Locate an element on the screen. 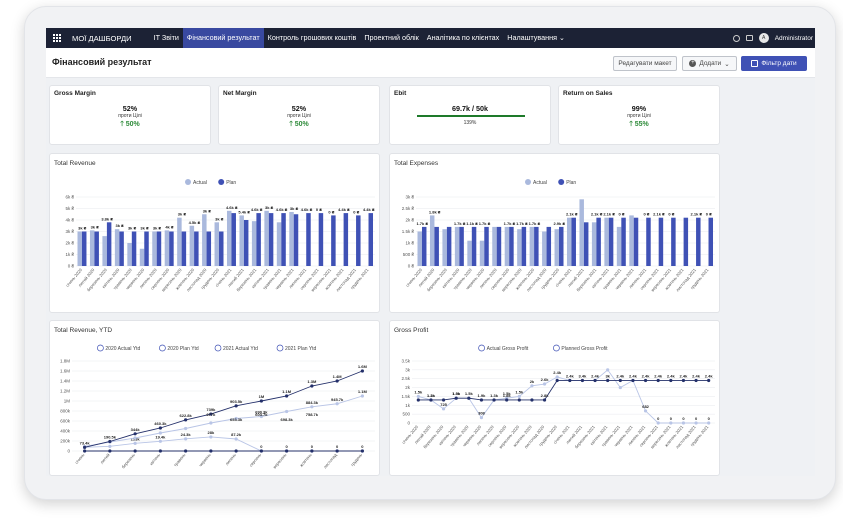  y-tick-label: 1k ₴ is located at coordinates (409, 243).